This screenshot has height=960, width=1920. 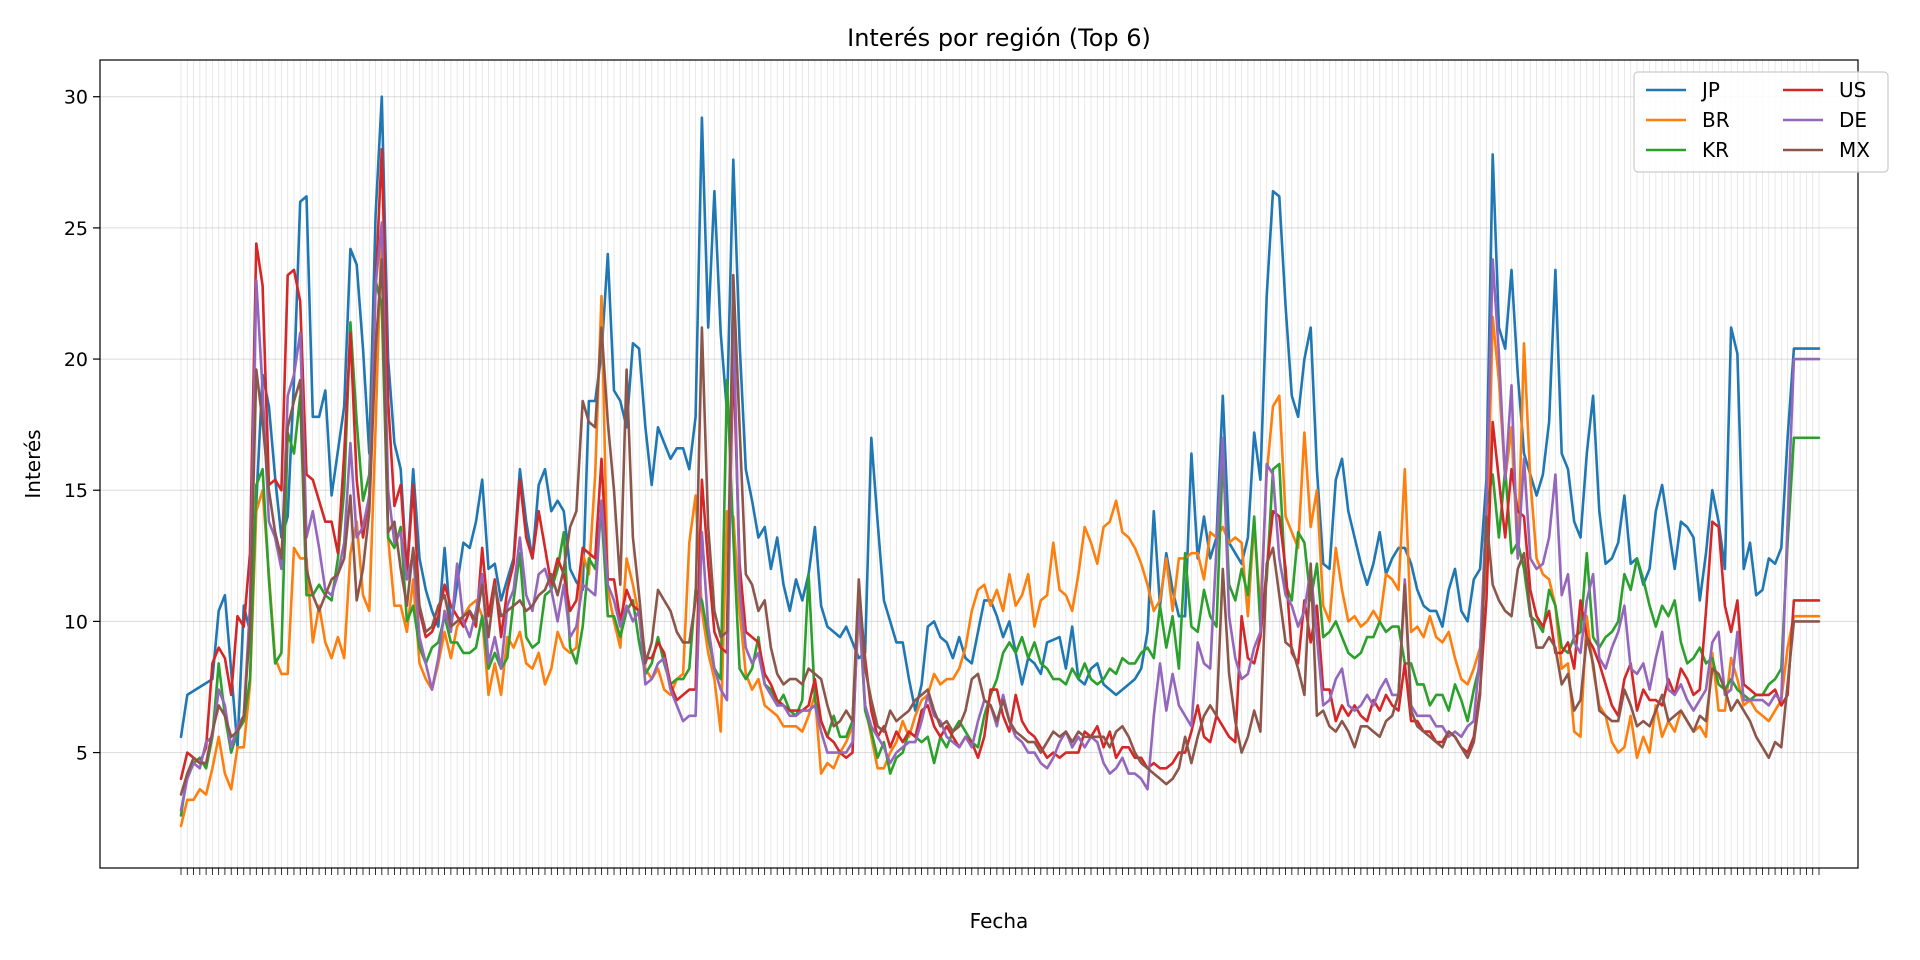 I want to click on legend-label-de: DE, so click(x=1853, y=120).